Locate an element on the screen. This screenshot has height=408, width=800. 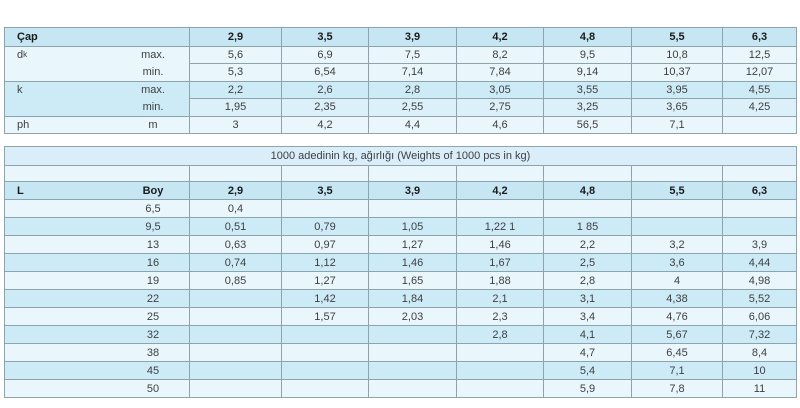
value-cell: 0,4 is located at coordinates (235, 208).